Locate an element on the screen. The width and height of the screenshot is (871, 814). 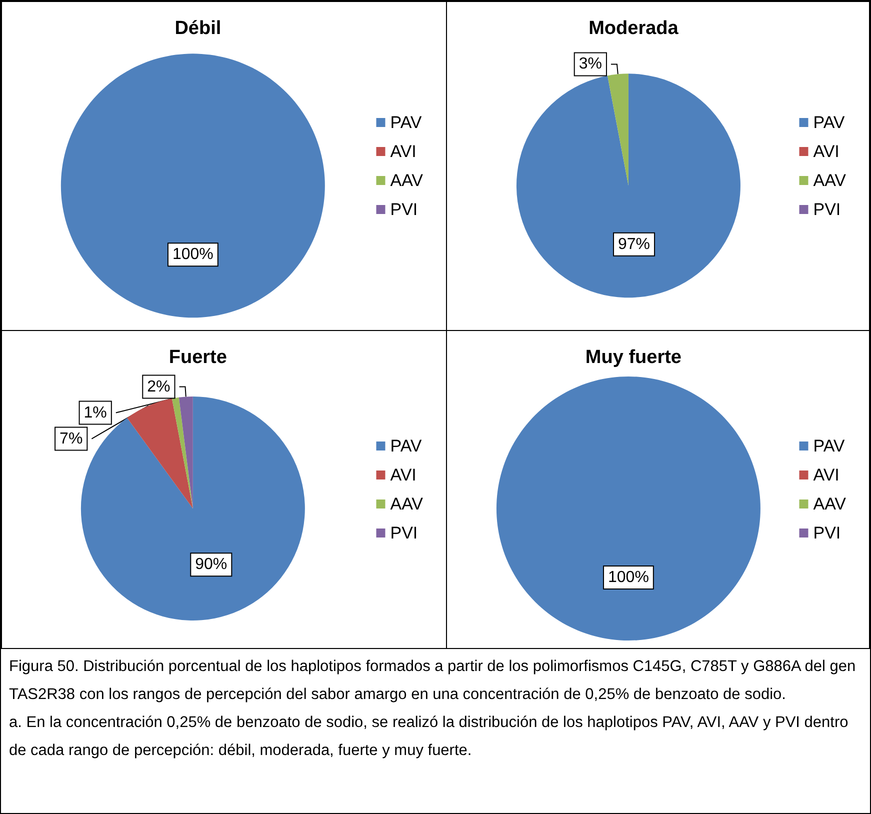
data-label: 7% is located at coordinates (71, 439).